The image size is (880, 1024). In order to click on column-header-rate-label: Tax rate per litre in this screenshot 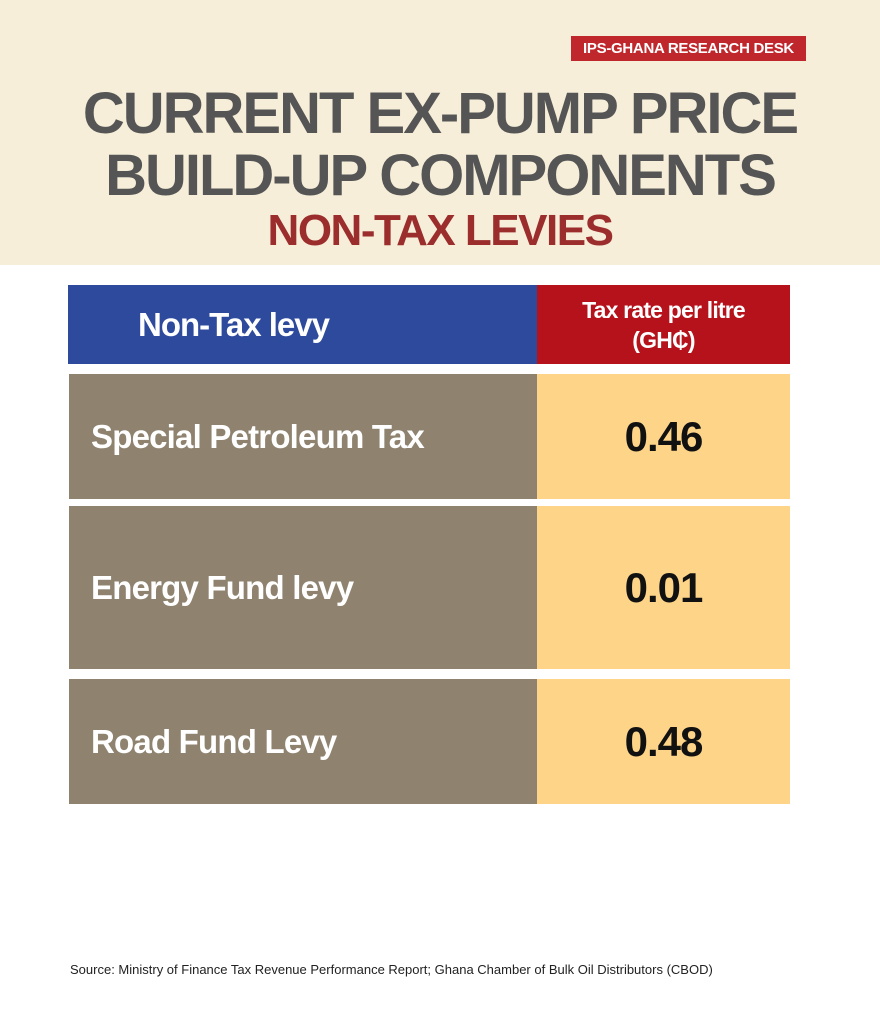, I will do `click(664, 309)`.